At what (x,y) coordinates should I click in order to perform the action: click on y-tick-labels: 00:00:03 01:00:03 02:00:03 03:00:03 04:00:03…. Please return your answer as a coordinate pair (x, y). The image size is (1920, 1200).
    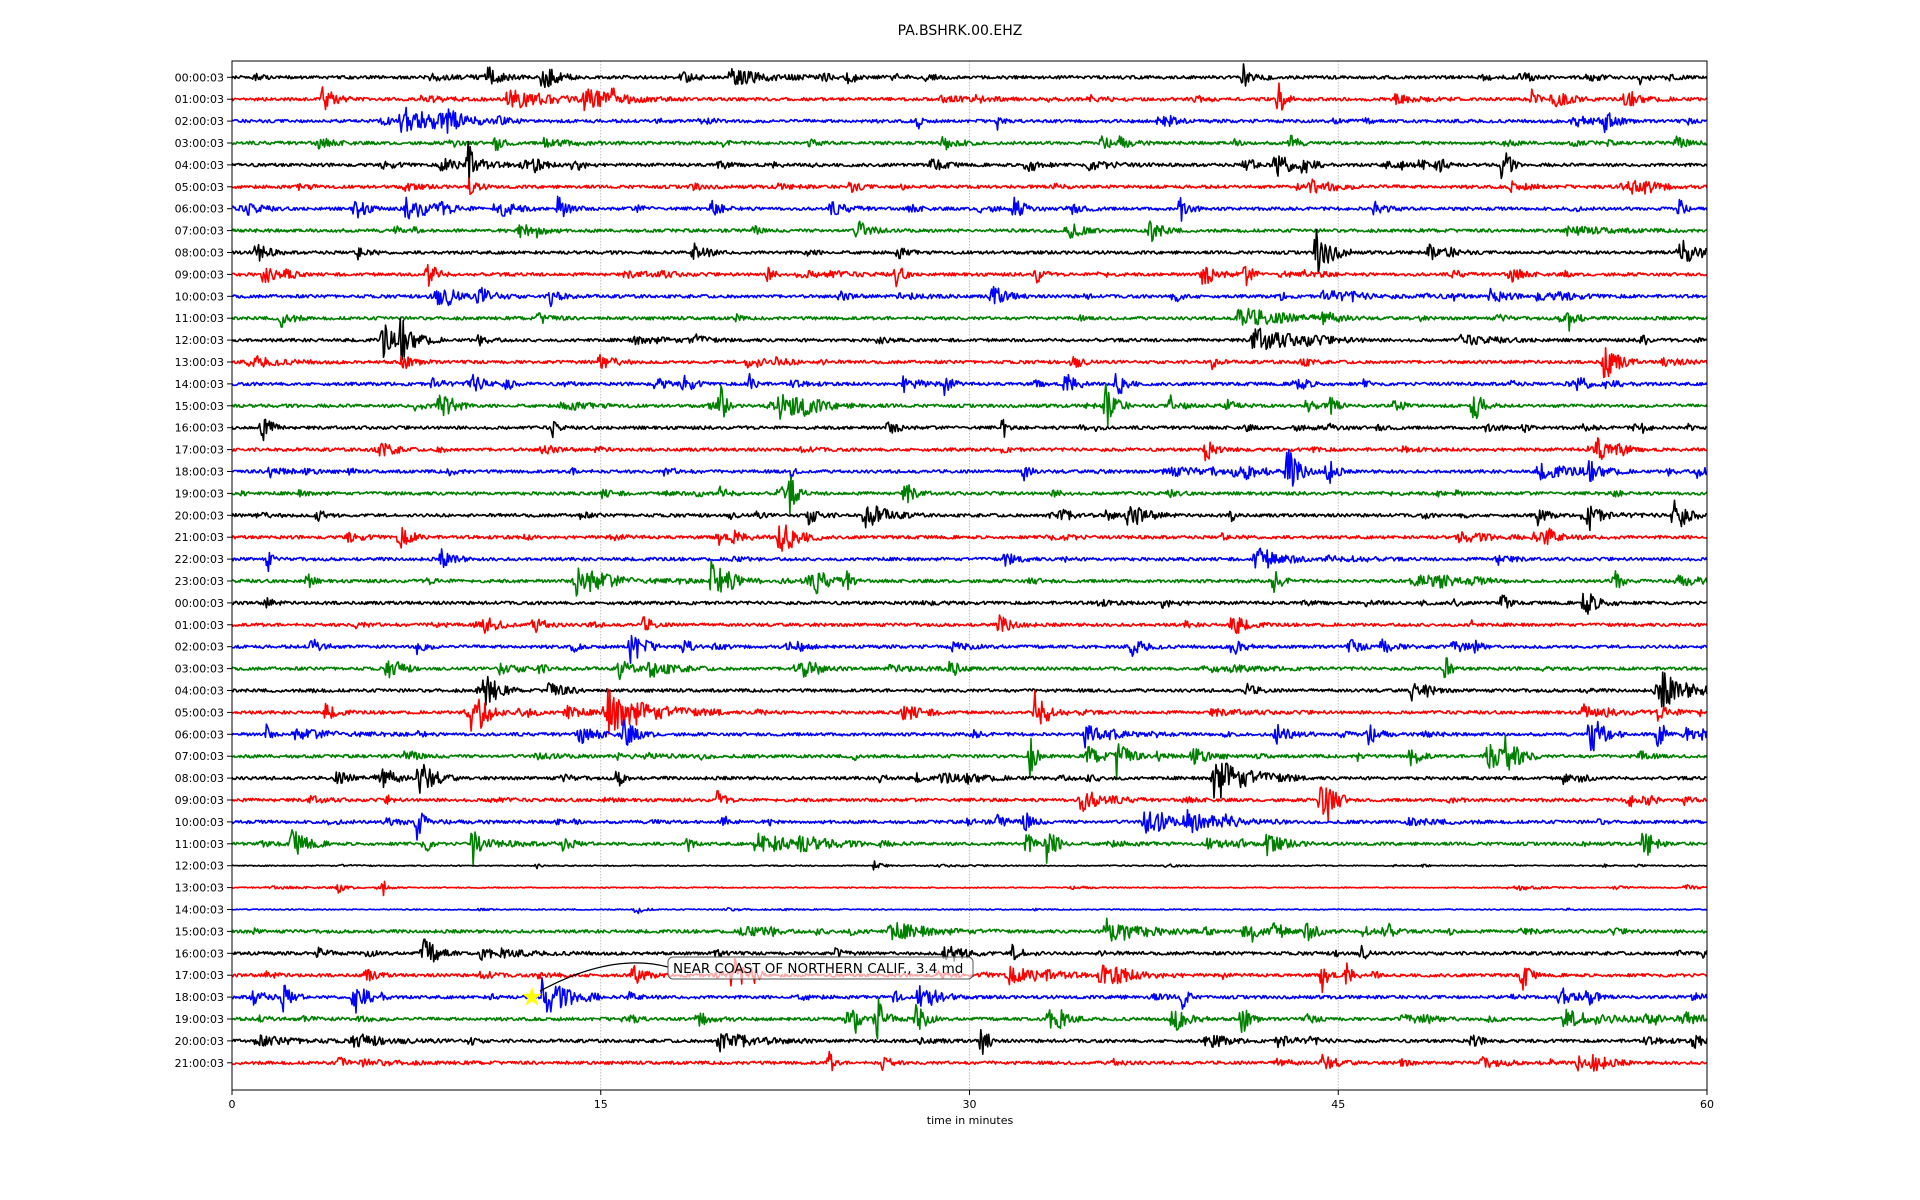
    Looking at the image, I should click on (203, 570).